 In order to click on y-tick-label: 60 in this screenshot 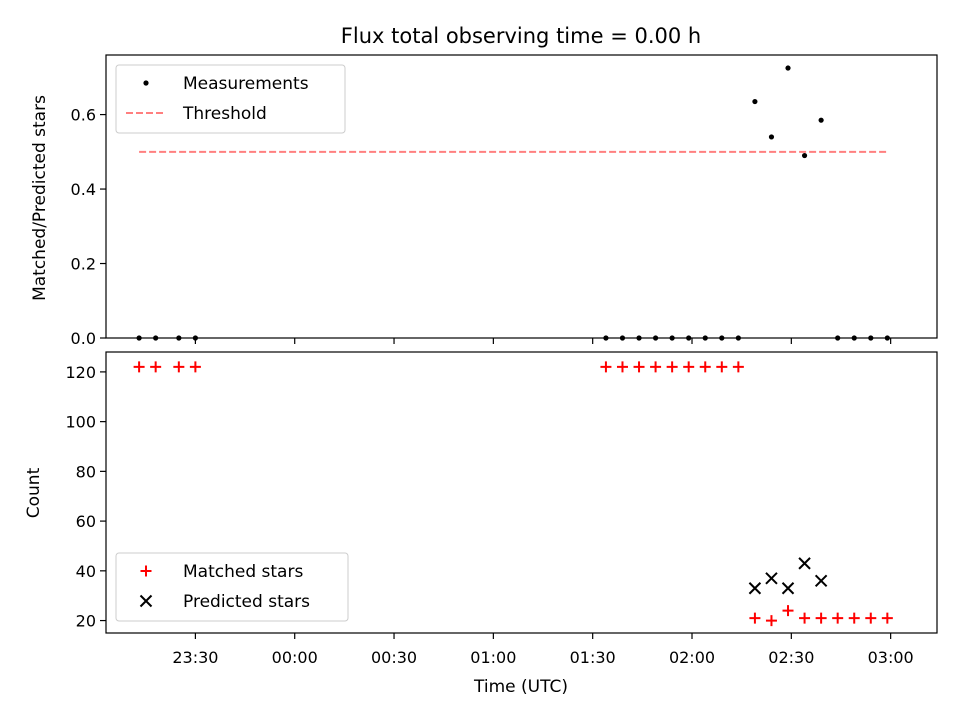, I will do `click(86, 521)`.